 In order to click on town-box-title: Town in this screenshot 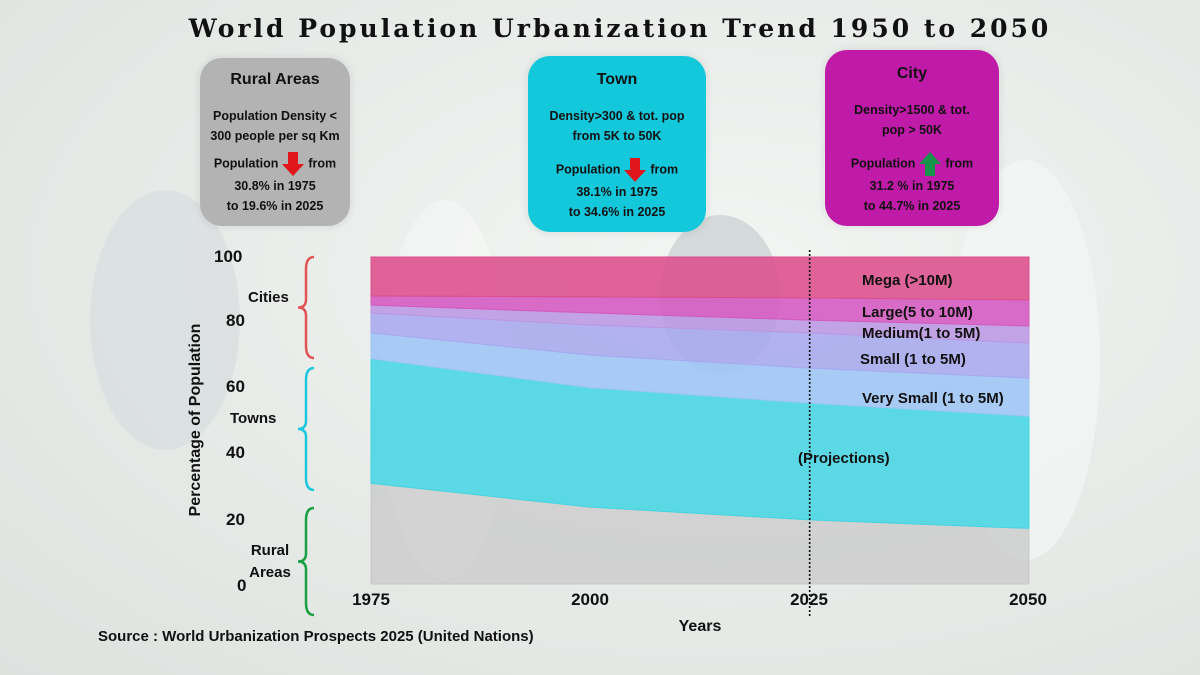, I will do `click(617, 79)`.